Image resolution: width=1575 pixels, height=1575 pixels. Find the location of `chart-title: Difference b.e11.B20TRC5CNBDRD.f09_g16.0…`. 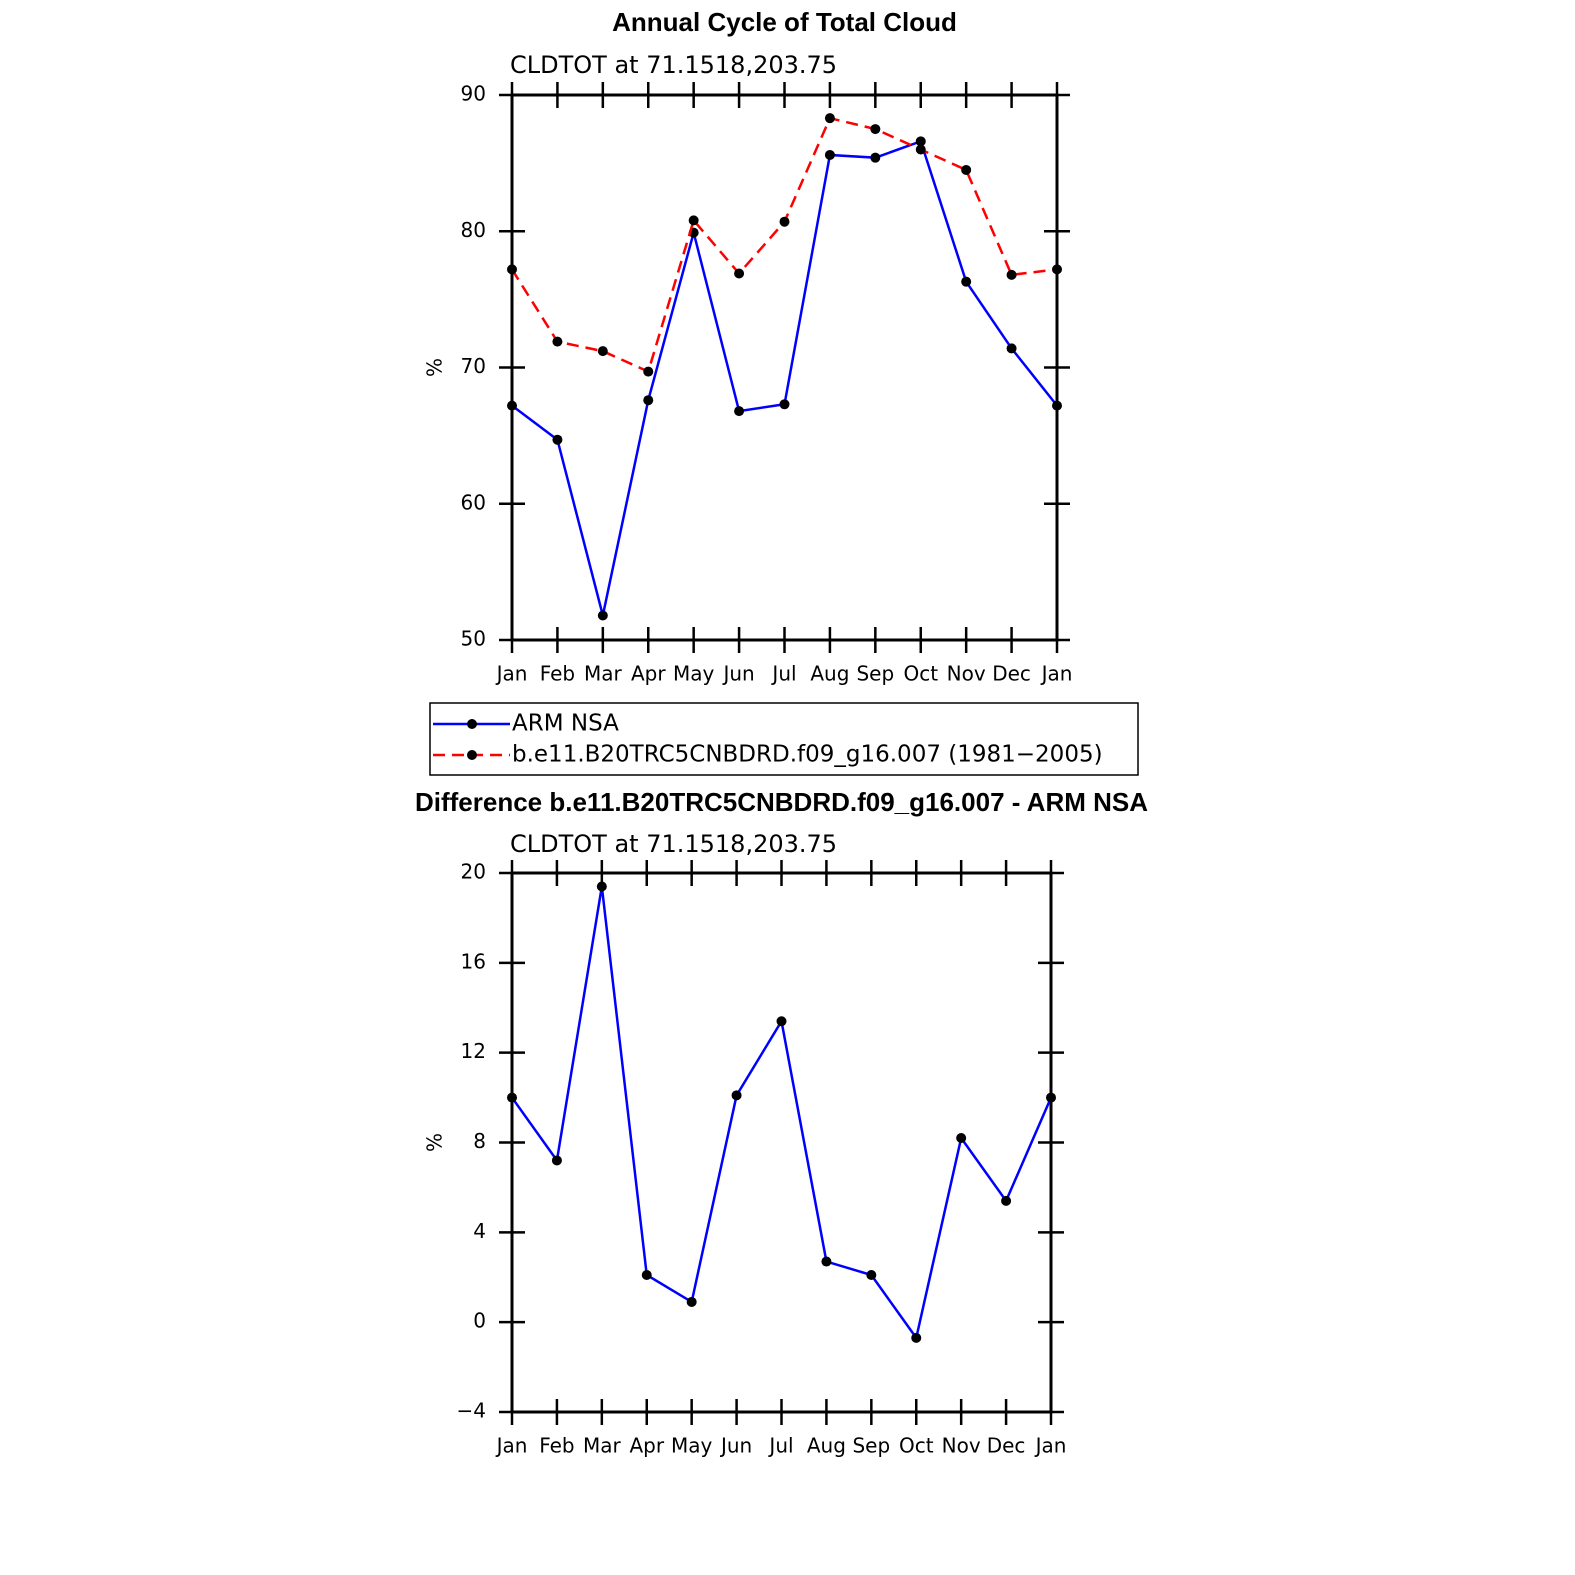

chart-title: Difference b.e11.B20TRC5CNBDRD.f09_g16.0… is located at coordinates (781, 802).